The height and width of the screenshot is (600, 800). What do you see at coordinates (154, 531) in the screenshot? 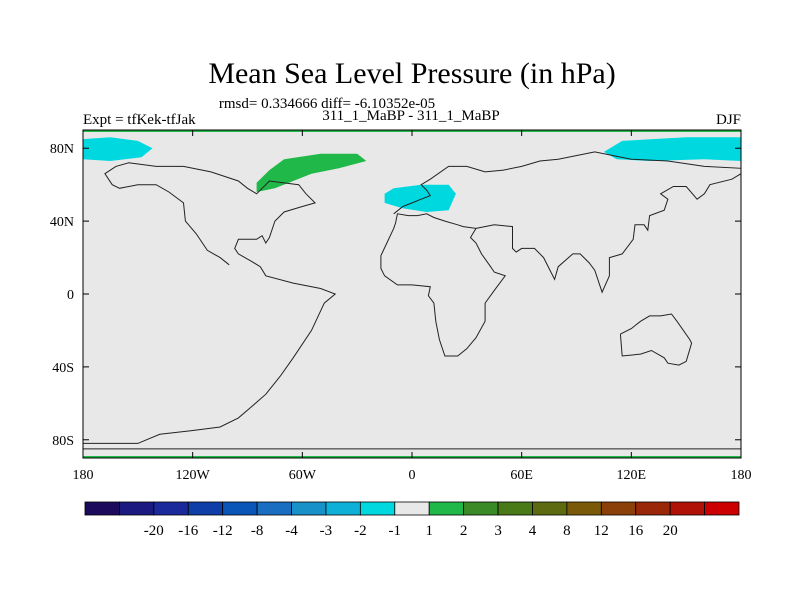
I see `colorbar-label: -20` at bounding box center [154, 531].